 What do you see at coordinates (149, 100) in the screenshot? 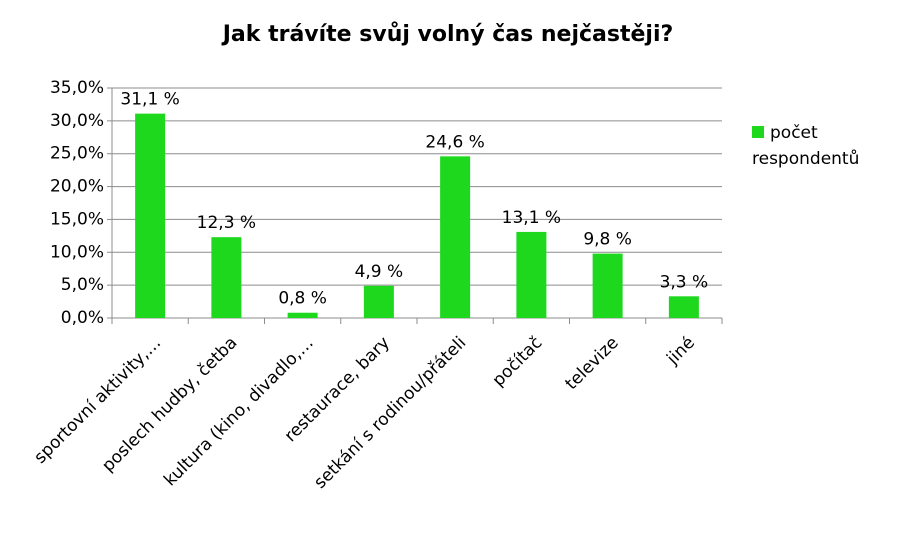
I see `data-label: 31,1 %` at bounding box center [149, 100].